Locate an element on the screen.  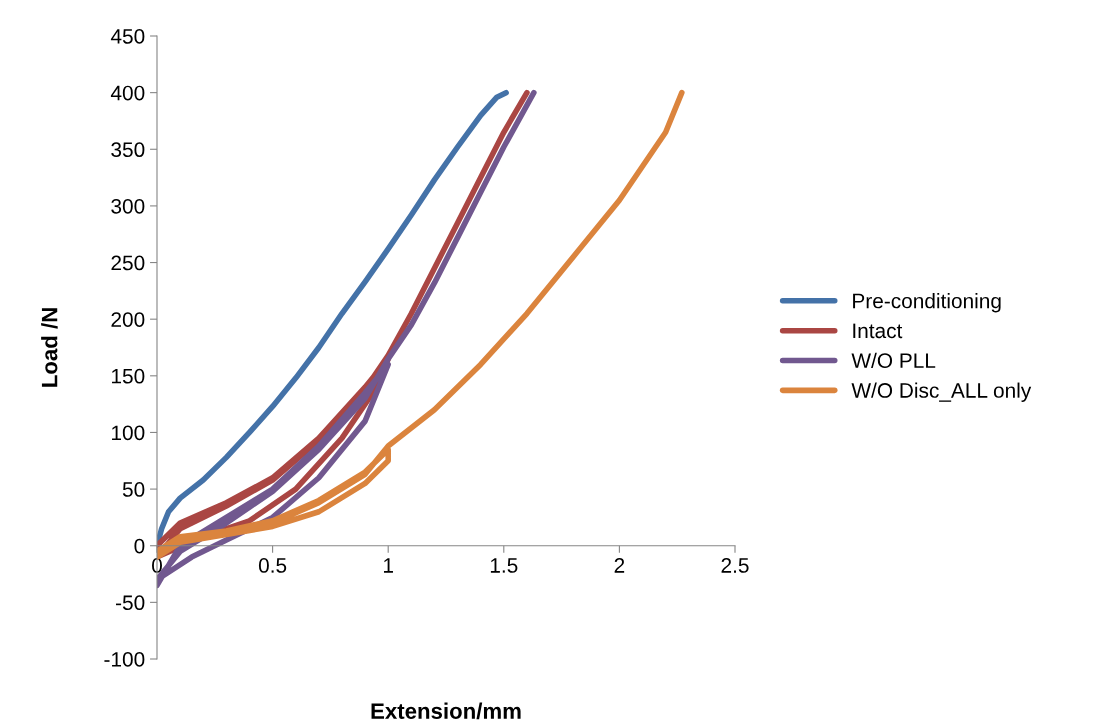
legend-label: Pre-conditioning is located at coordinates (927, 303).